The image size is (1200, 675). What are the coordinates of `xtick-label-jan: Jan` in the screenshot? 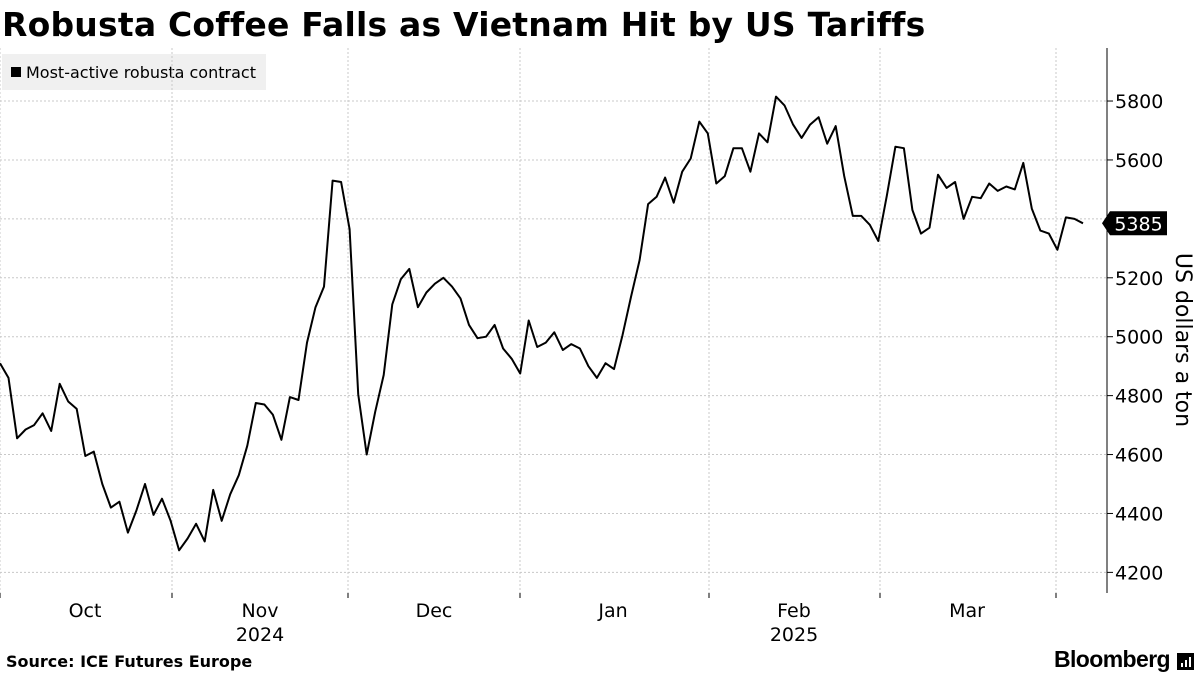 It's located at (612, 611).